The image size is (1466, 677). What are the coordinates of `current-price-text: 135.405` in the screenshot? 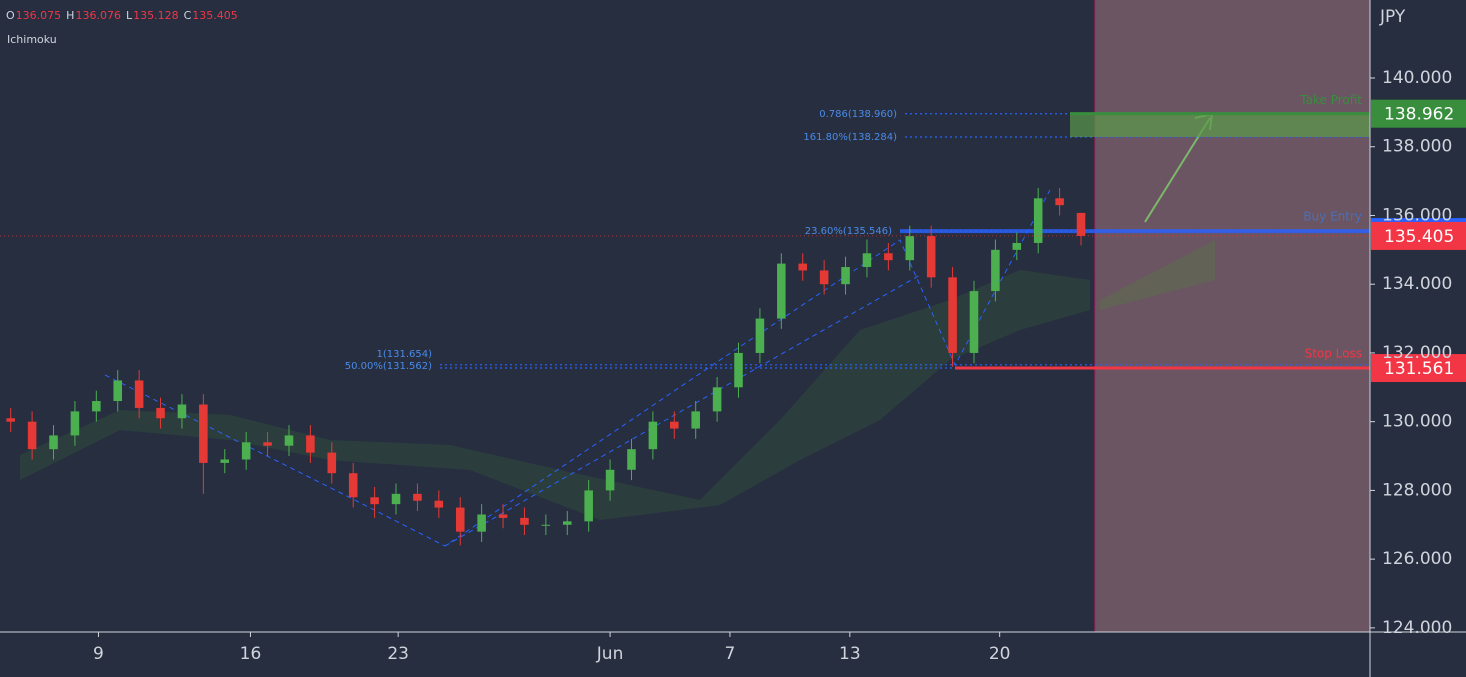 It's located at (1419, 237).